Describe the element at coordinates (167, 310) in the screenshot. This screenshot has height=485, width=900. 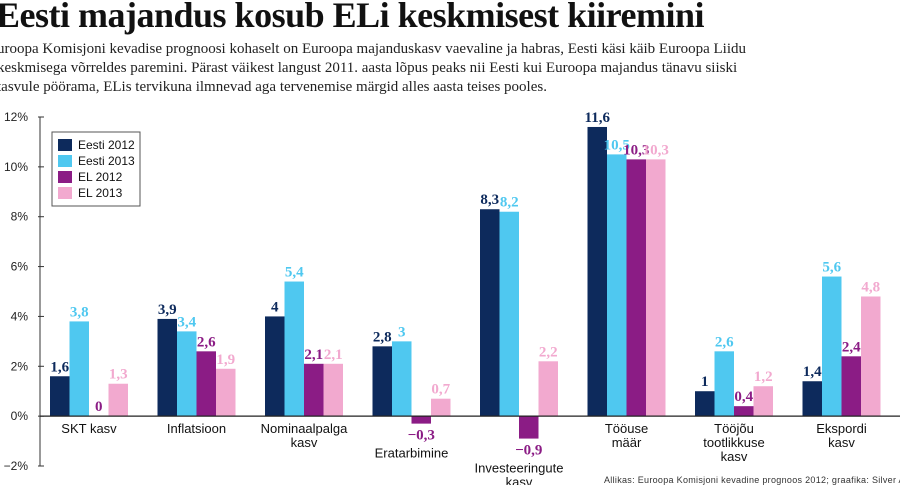
I see `data-label: 3,9` at that location.